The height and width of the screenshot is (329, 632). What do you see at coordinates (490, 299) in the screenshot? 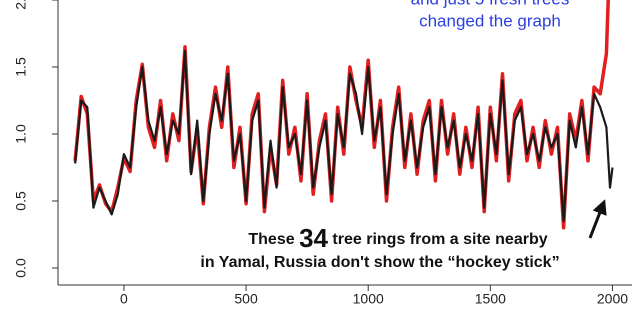
I see `x-tick-label: 1500` at bounding box center [490, 299].